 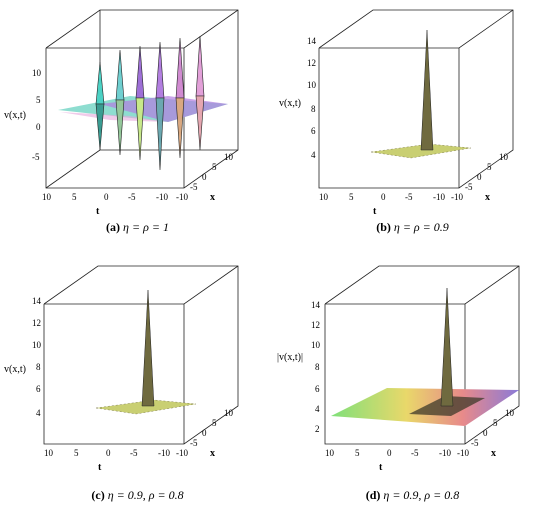 What do you see at coordinates (487, 197) in the screenshot?
I see `x-axis-label-b: x` at bounding box center [487, 197].